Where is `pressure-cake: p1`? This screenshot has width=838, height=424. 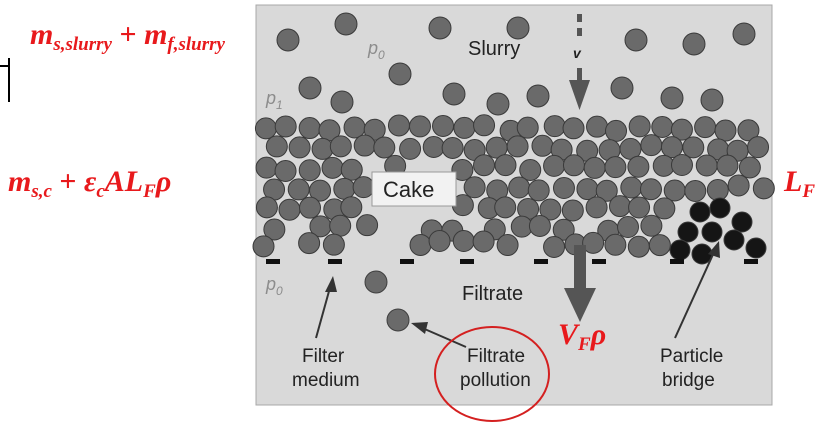
pressure-cake: p1 is located at coordinates (274, 100).